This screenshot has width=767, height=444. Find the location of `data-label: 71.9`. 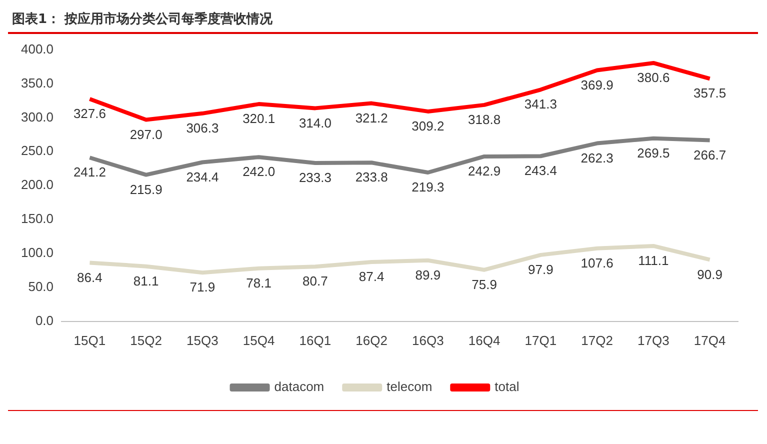

data-label: 71.9 is located at coordinates (203, 287).